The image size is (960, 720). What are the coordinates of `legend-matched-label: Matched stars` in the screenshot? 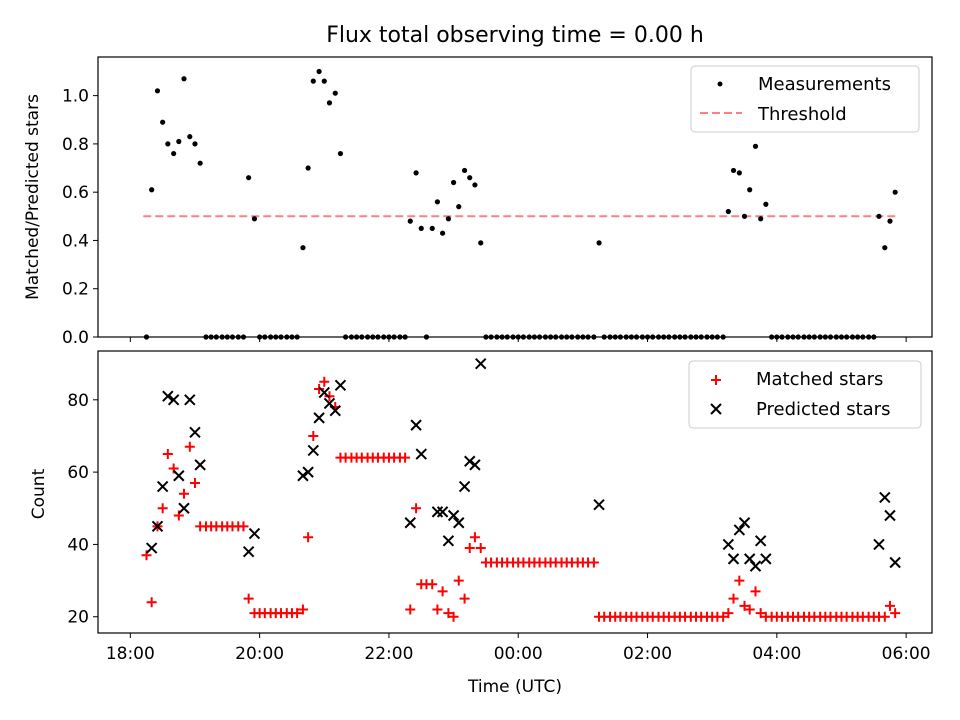 It's located at (819, 379).